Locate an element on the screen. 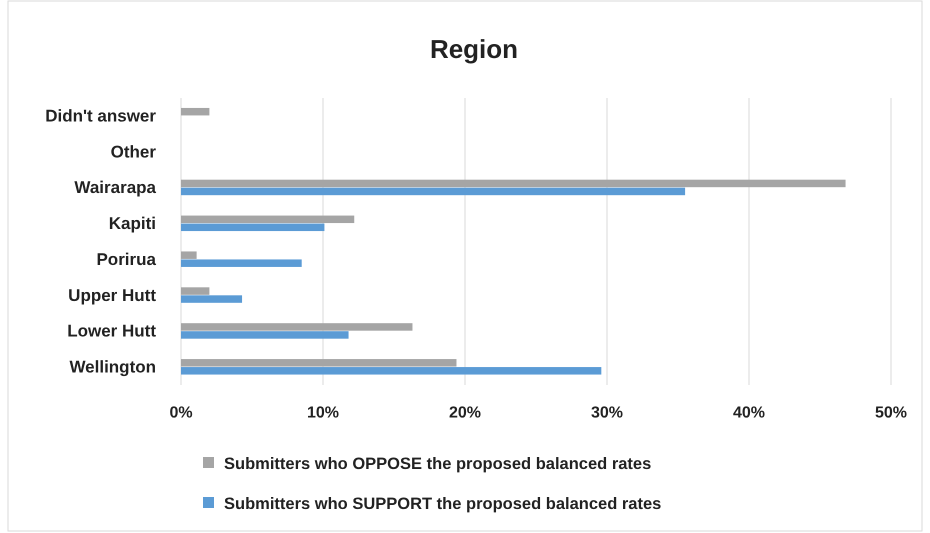 The height and width of the screenshot is (533, 930). y-tick-label: Upper Hutt is located at coordinates (112, 295).